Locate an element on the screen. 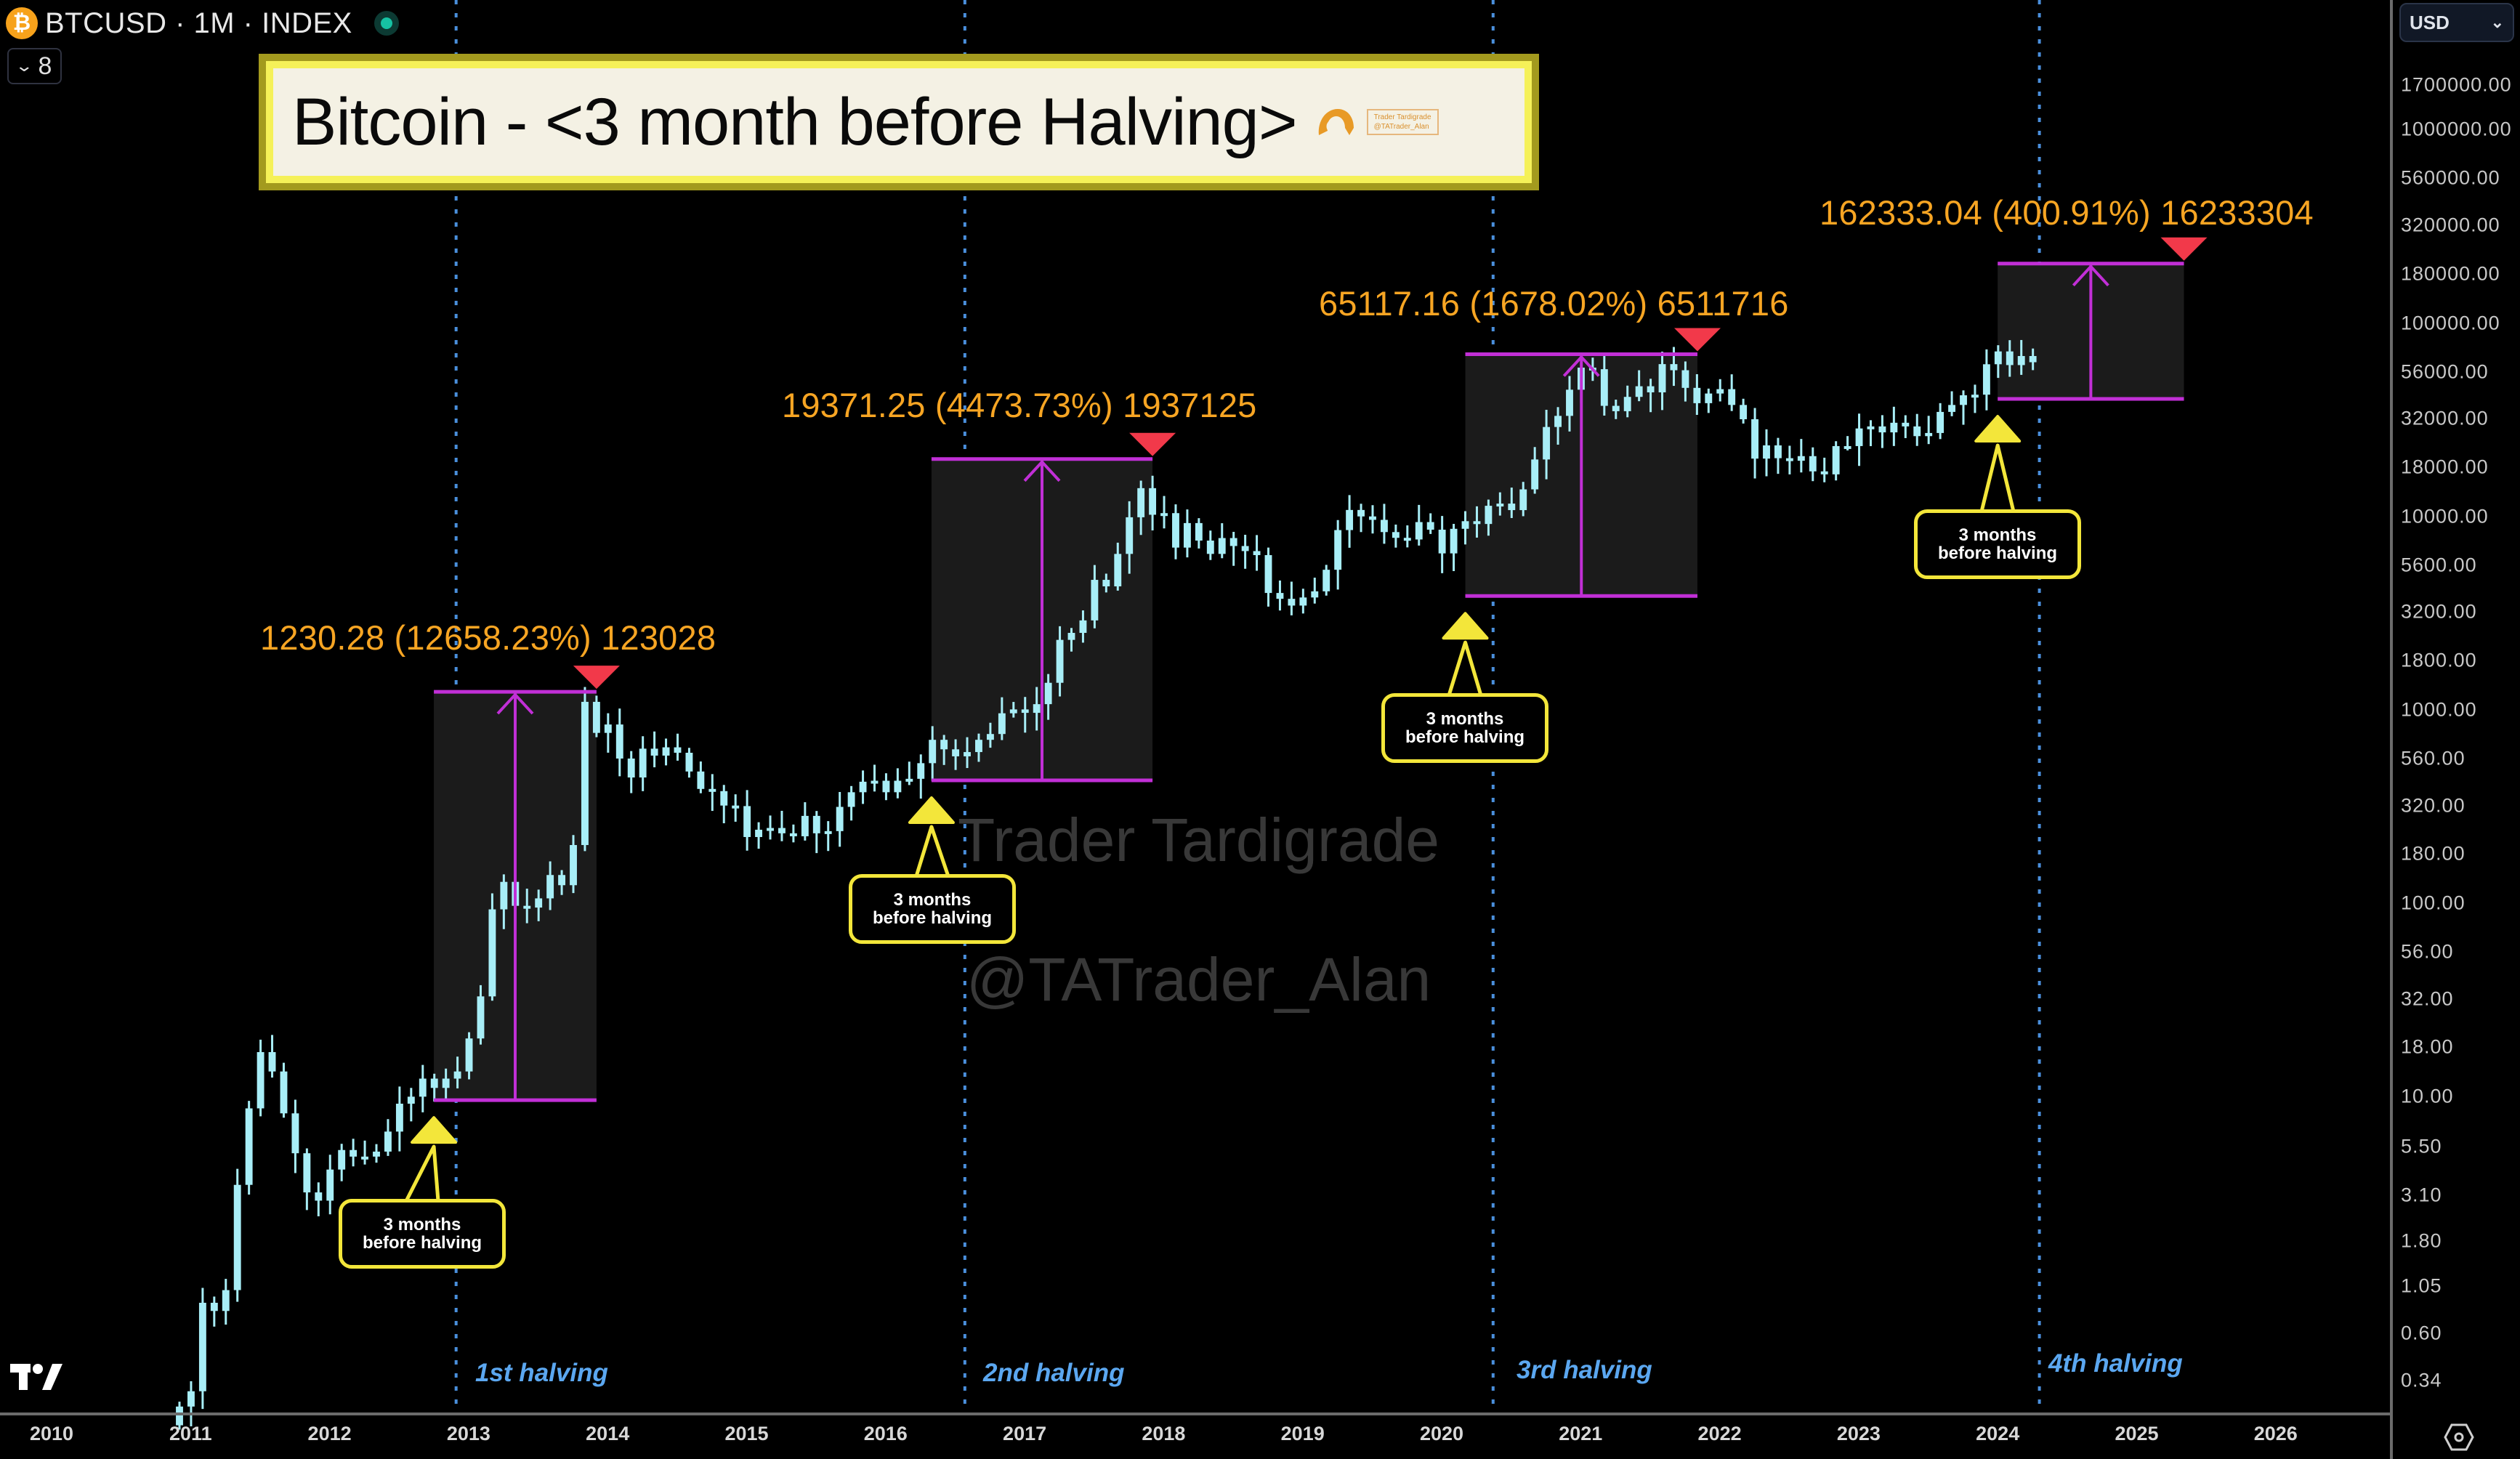  tradingview-logo is located at coordinates (37, 1379).